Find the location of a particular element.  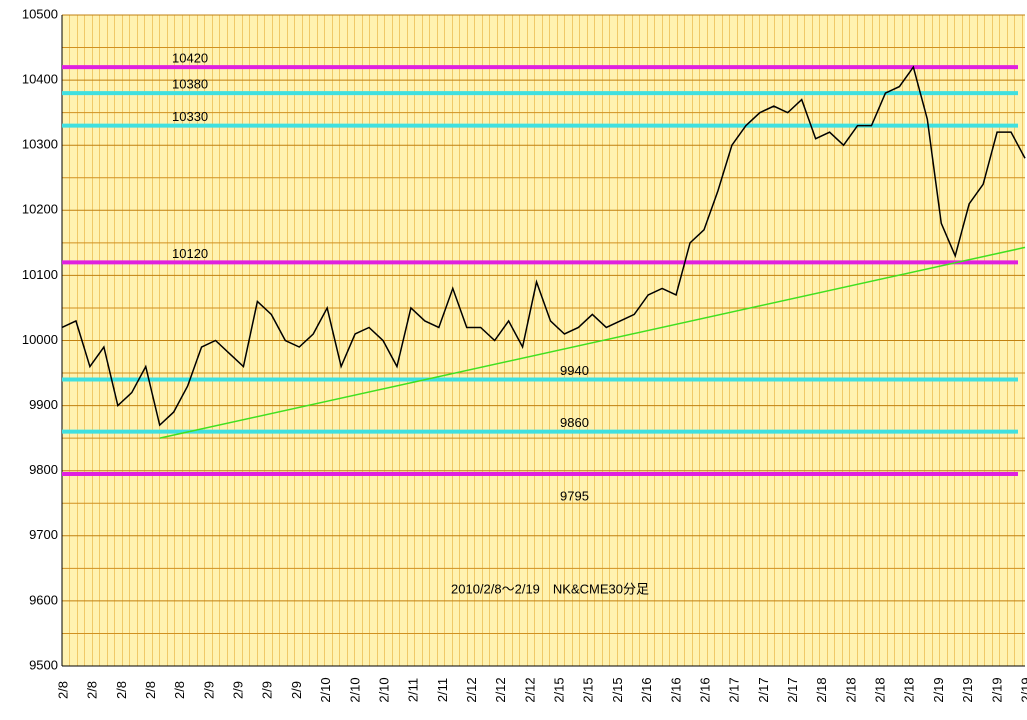

y-tick-label: 10400 is located at coordinates (40, 79).